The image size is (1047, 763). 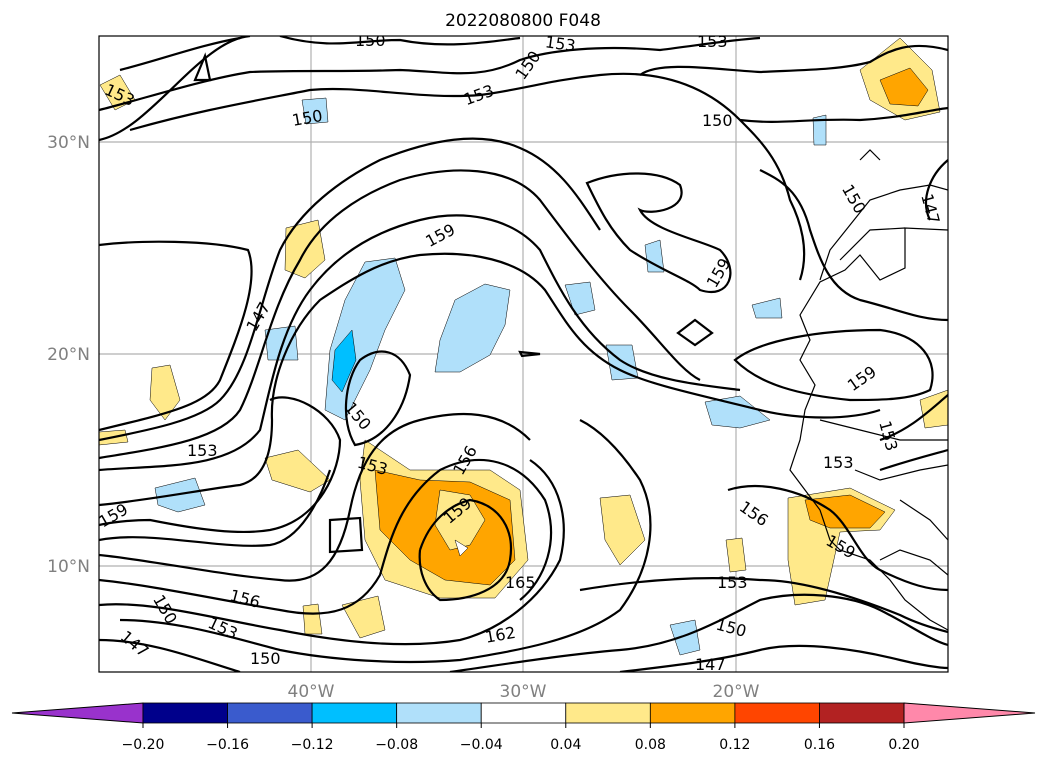 What do you see at coordinates (312, 745) in the screenshot?
I see `colorbar-tick-label: −0.12` at bounding box center [312, 745].